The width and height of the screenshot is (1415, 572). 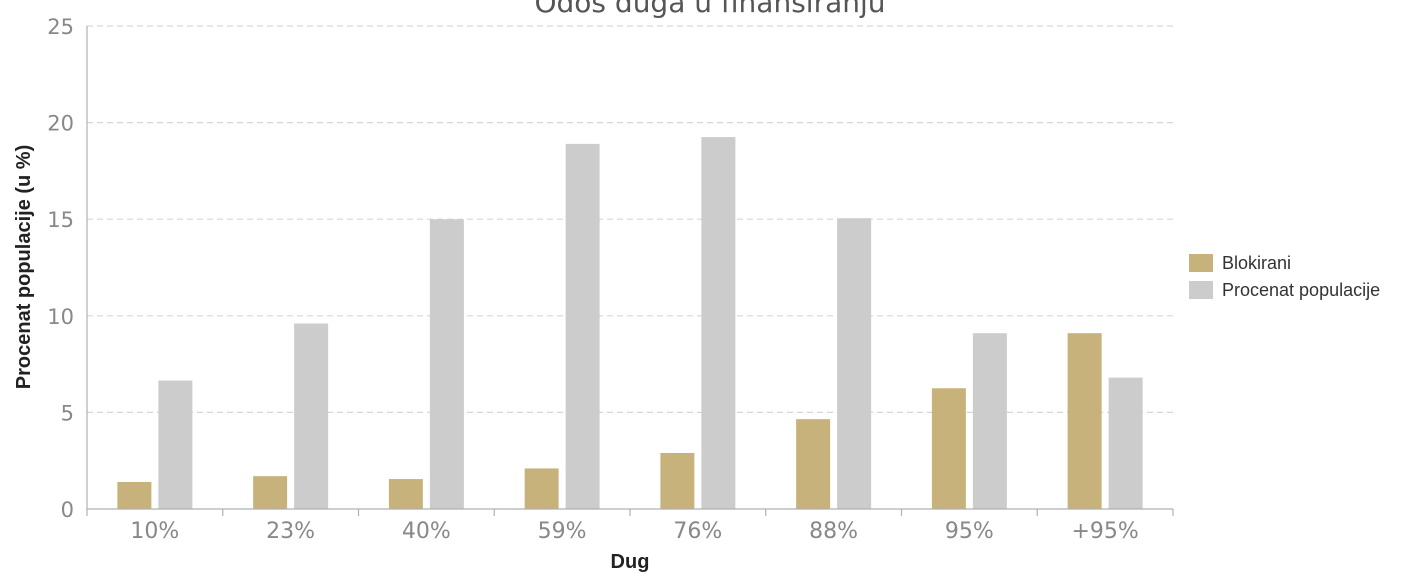 I want to click on x-tick-label: 76%, so click(x=697, y=531).